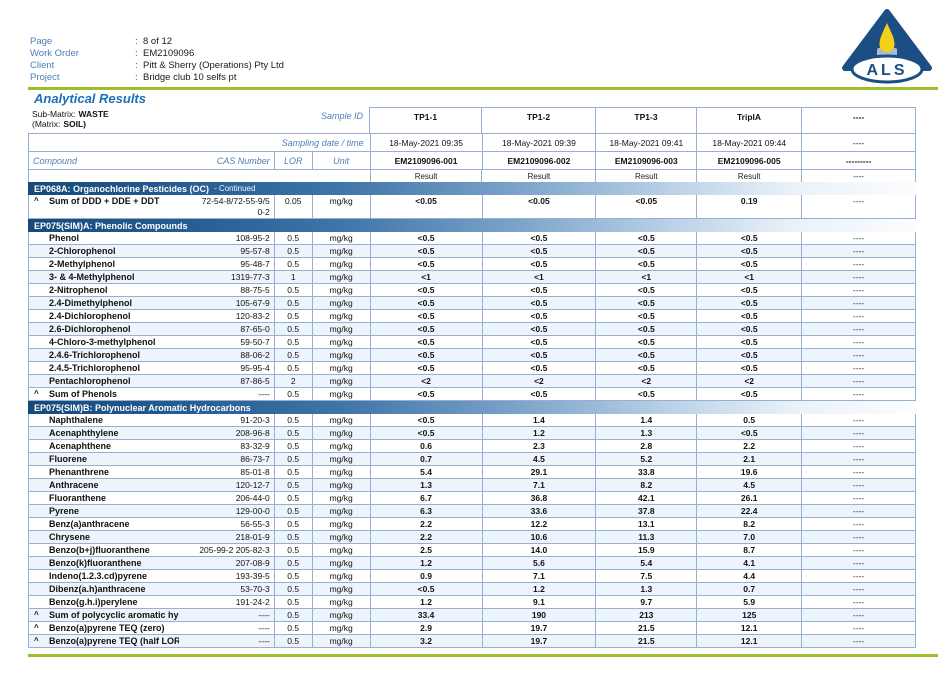  What do you see at coordinates (104, 238) in the screenshot?
I see `compound-cell: Phenol` at bounding box center [104, 238].